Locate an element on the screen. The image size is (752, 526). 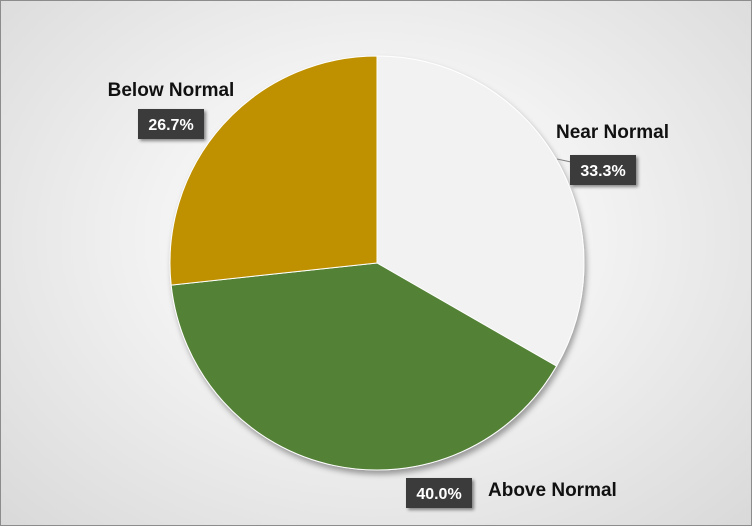
category-label-below-normal: Below Normal is located at coordinates (171, 90).